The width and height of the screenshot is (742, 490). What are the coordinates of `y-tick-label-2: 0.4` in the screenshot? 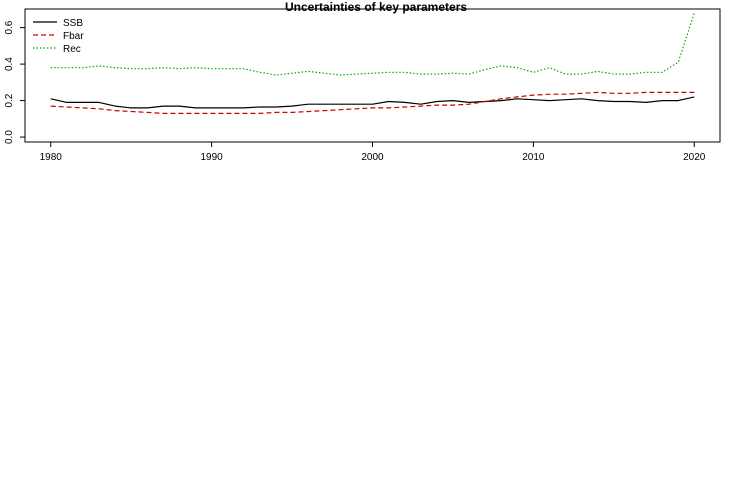 It's located at (9, 64).